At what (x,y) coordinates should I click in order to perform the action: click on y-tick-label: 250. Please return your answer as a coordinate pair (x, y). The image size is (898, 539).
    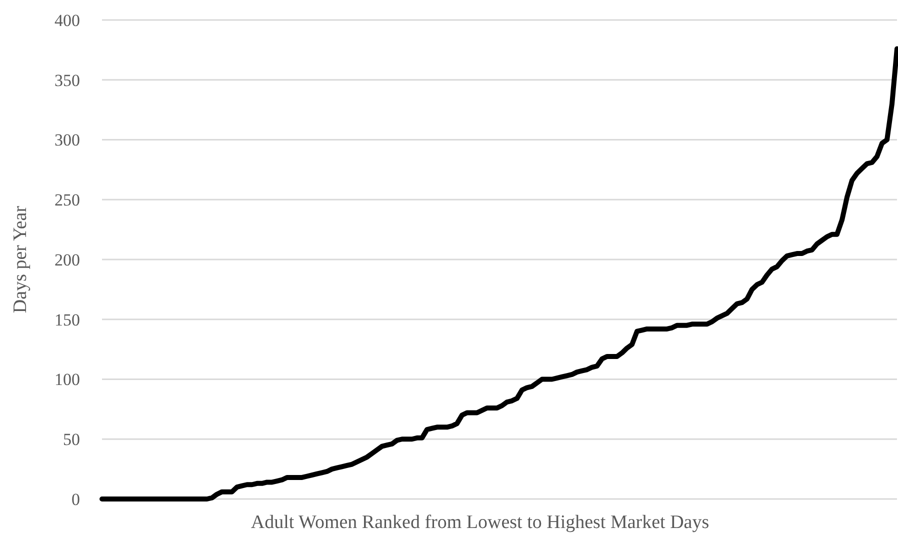
    Looking at the image, I should click on (67, 200).